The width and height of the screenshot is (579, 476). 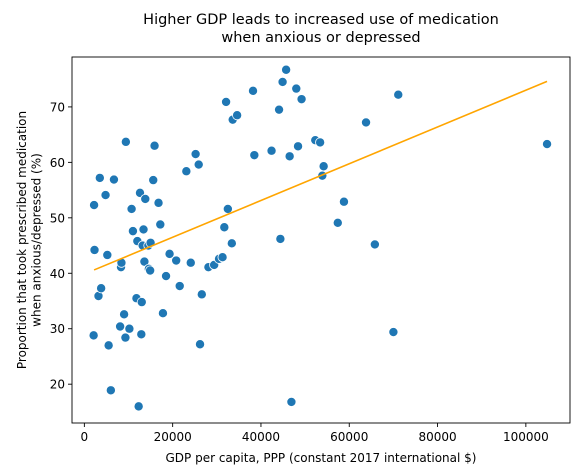 What do you see at coordinates (315, 433) in the screenshot?
I see `x-axis: 0 20000 40000 60000 80000 100000` at bounding box center [315, 433].